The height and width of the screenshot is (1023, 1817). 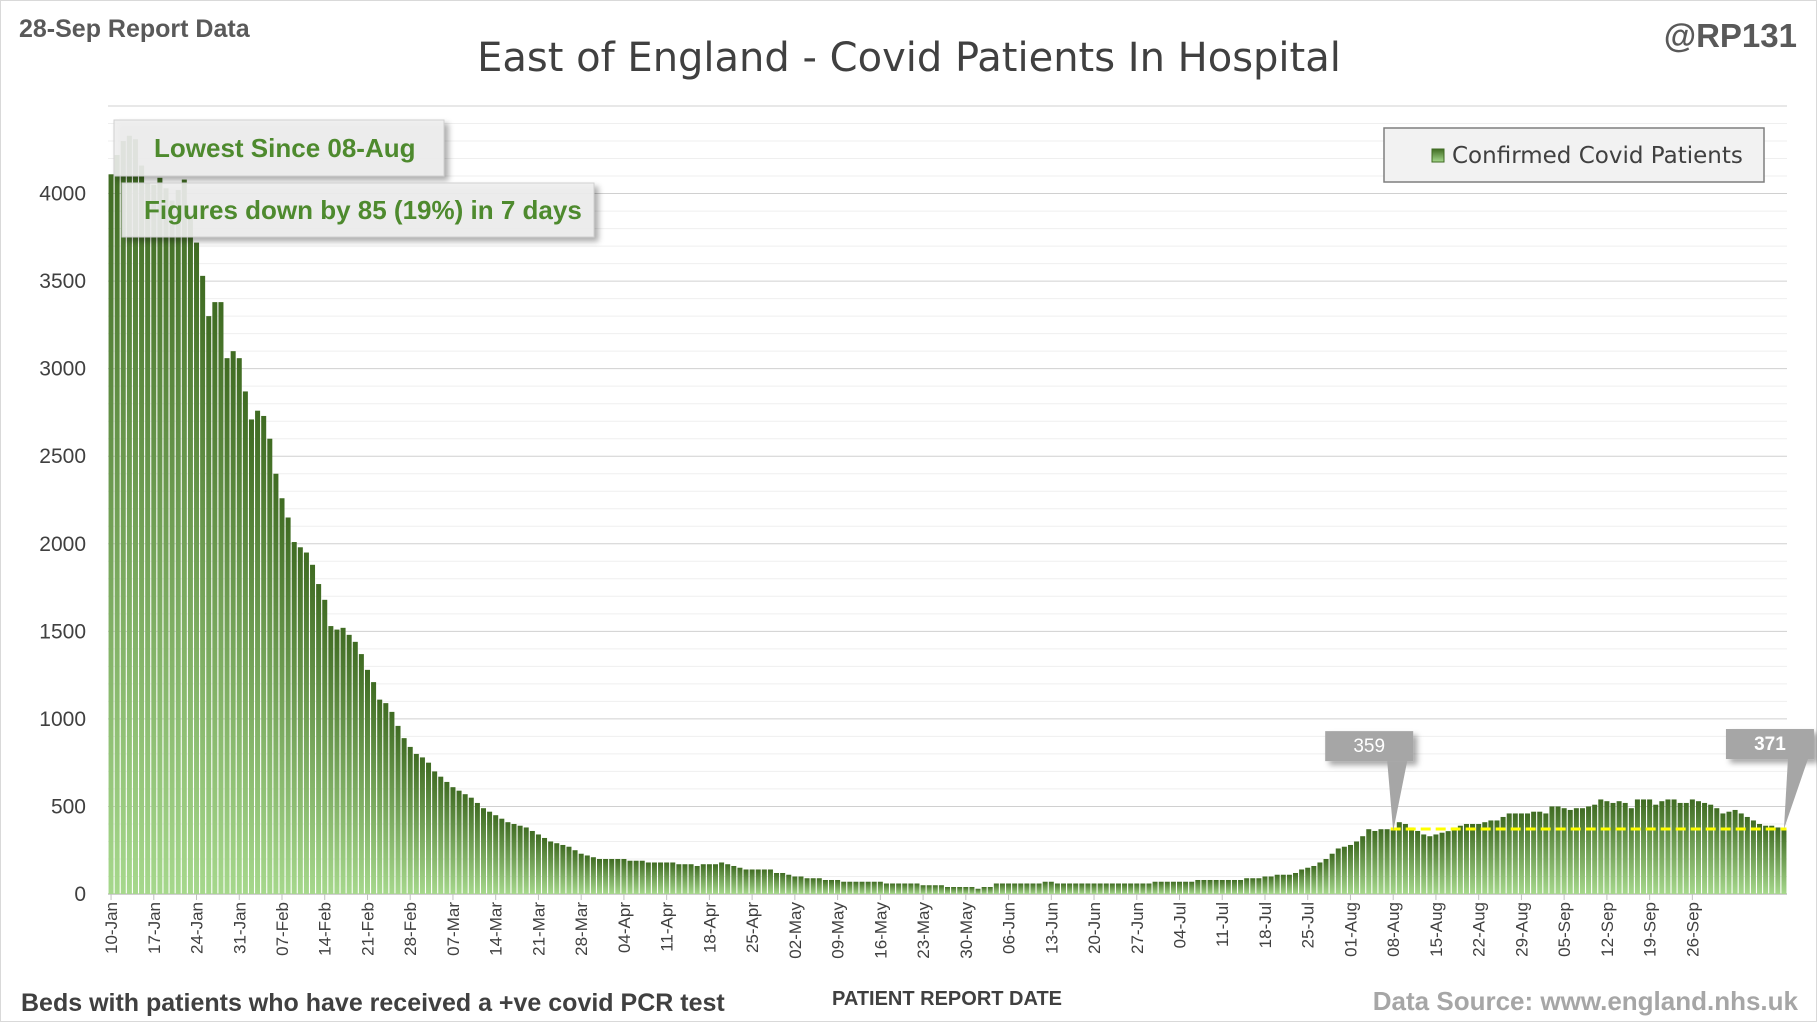 What do you see at coordinates (709, 927) in the screenshot?
I see `x-tick-label: 18-Apr` at bounding box center [709, 927].